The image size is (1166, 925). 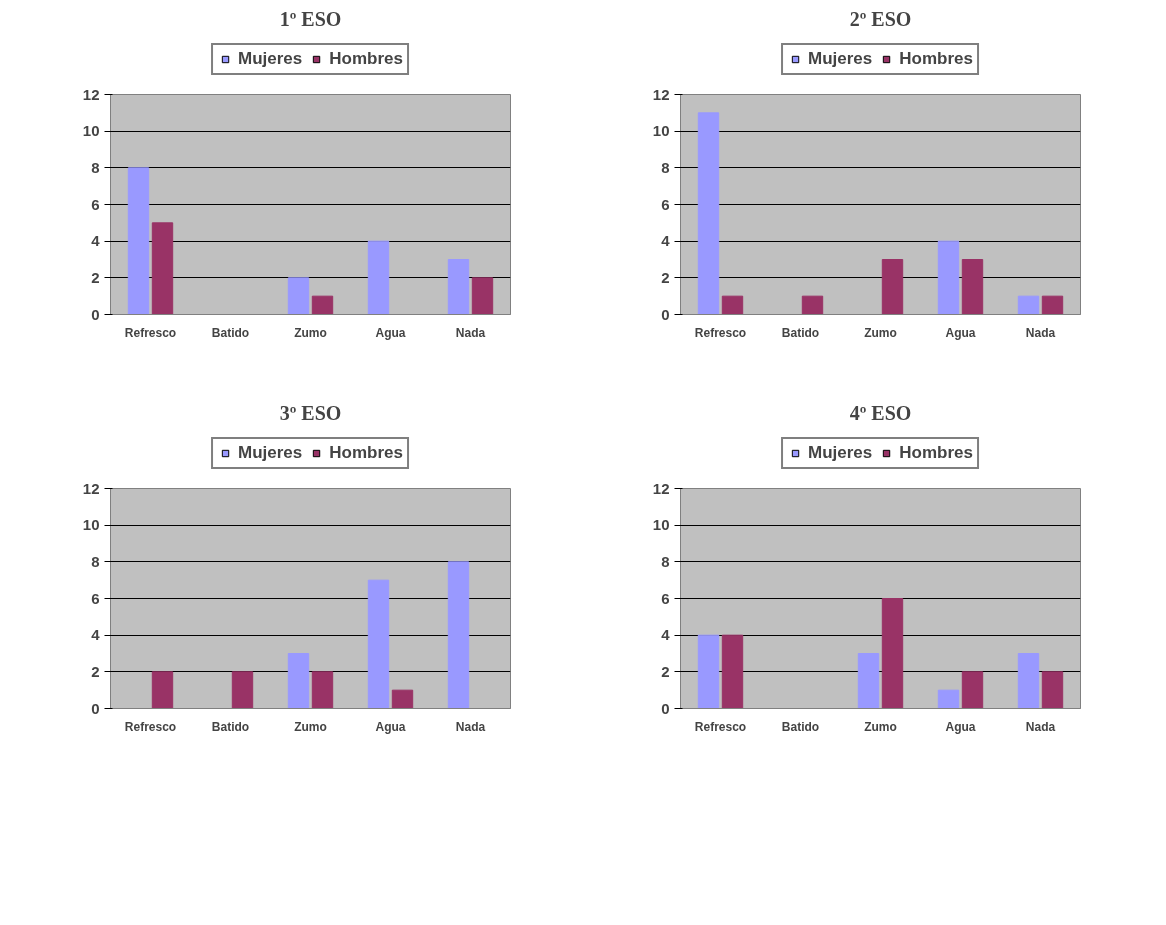 I want to click on chart-title: 4º ESO, so click(x=880, y=412).